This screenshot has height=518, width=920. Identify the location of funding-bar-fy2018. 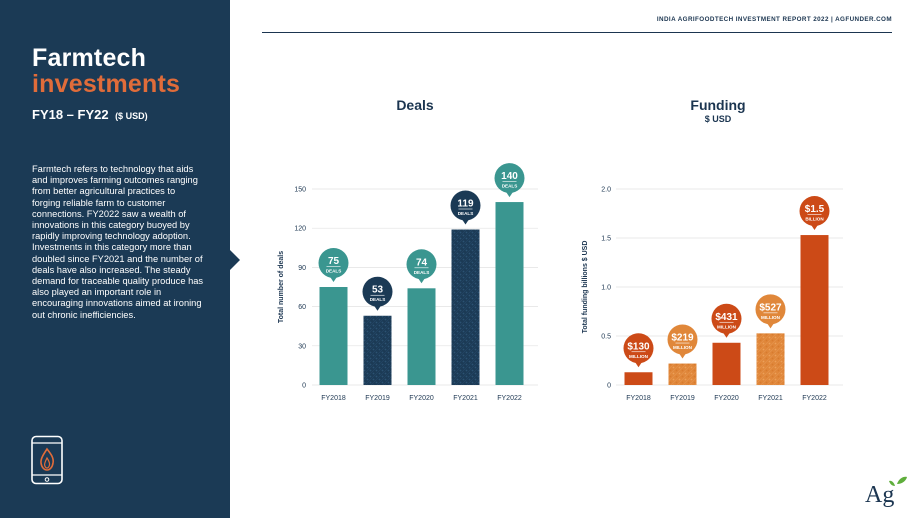
(638, 378).